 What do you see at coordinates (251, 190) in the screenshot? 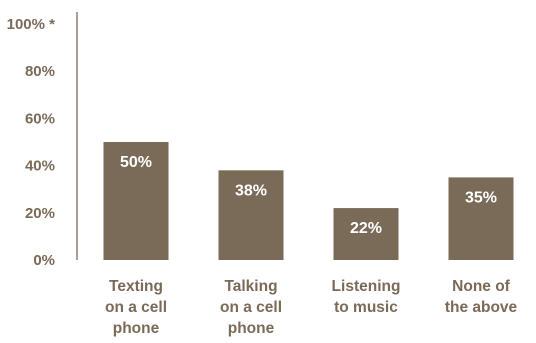
I see `bar-value-label: 38%` at bounding box center [251, 190].